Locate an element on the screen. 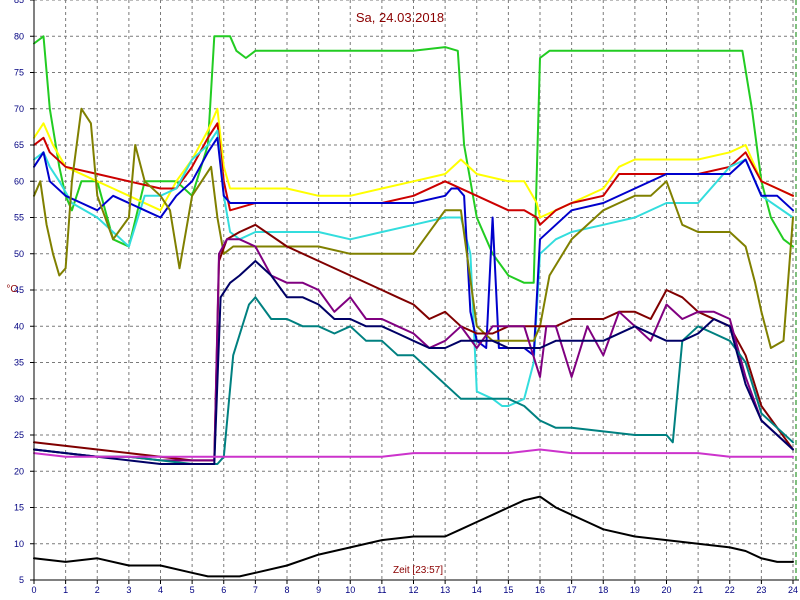 This screenshot has width=800, height=600. x-tick-label: 19 is located at coordinates (635, 590).